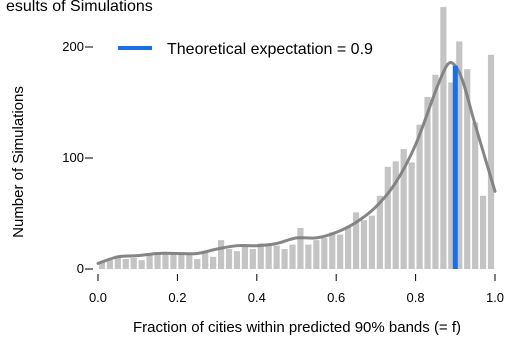 This screenshot has height=346, width=511. I want to click on legend: Theoretical expectation = 0.9, so click(245, 49).